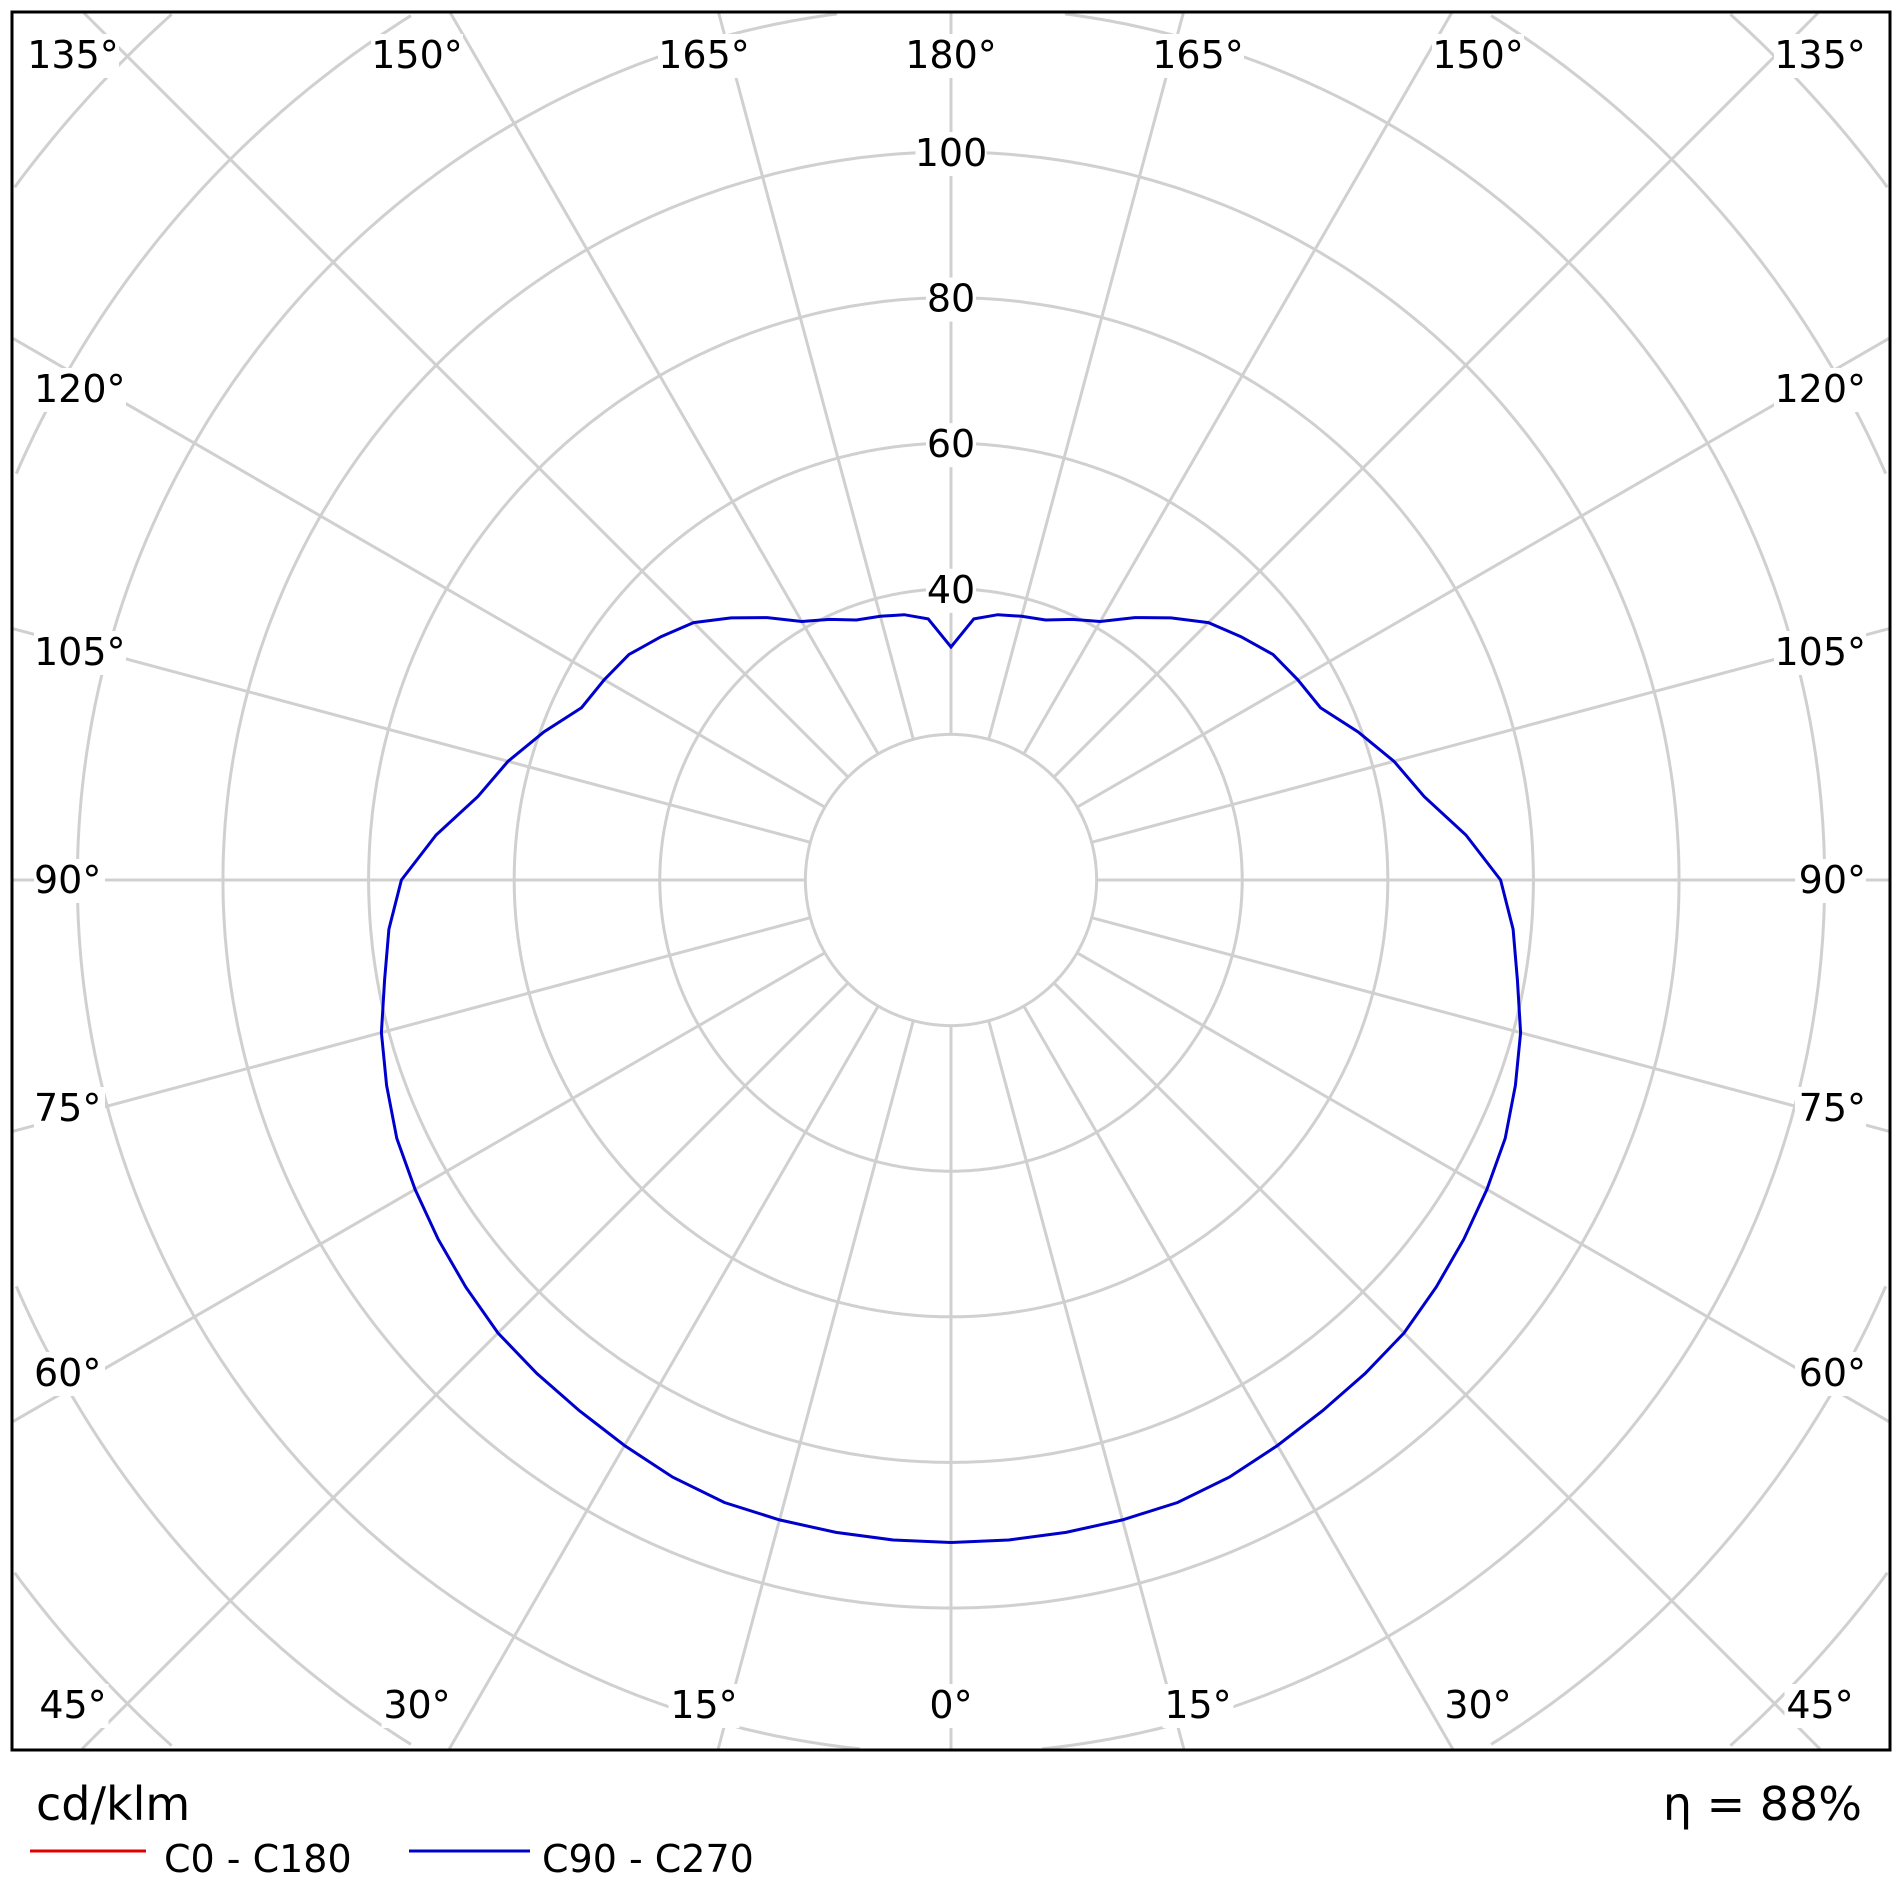  I want to click on radial-tick-label: 40, so click(951, 590).